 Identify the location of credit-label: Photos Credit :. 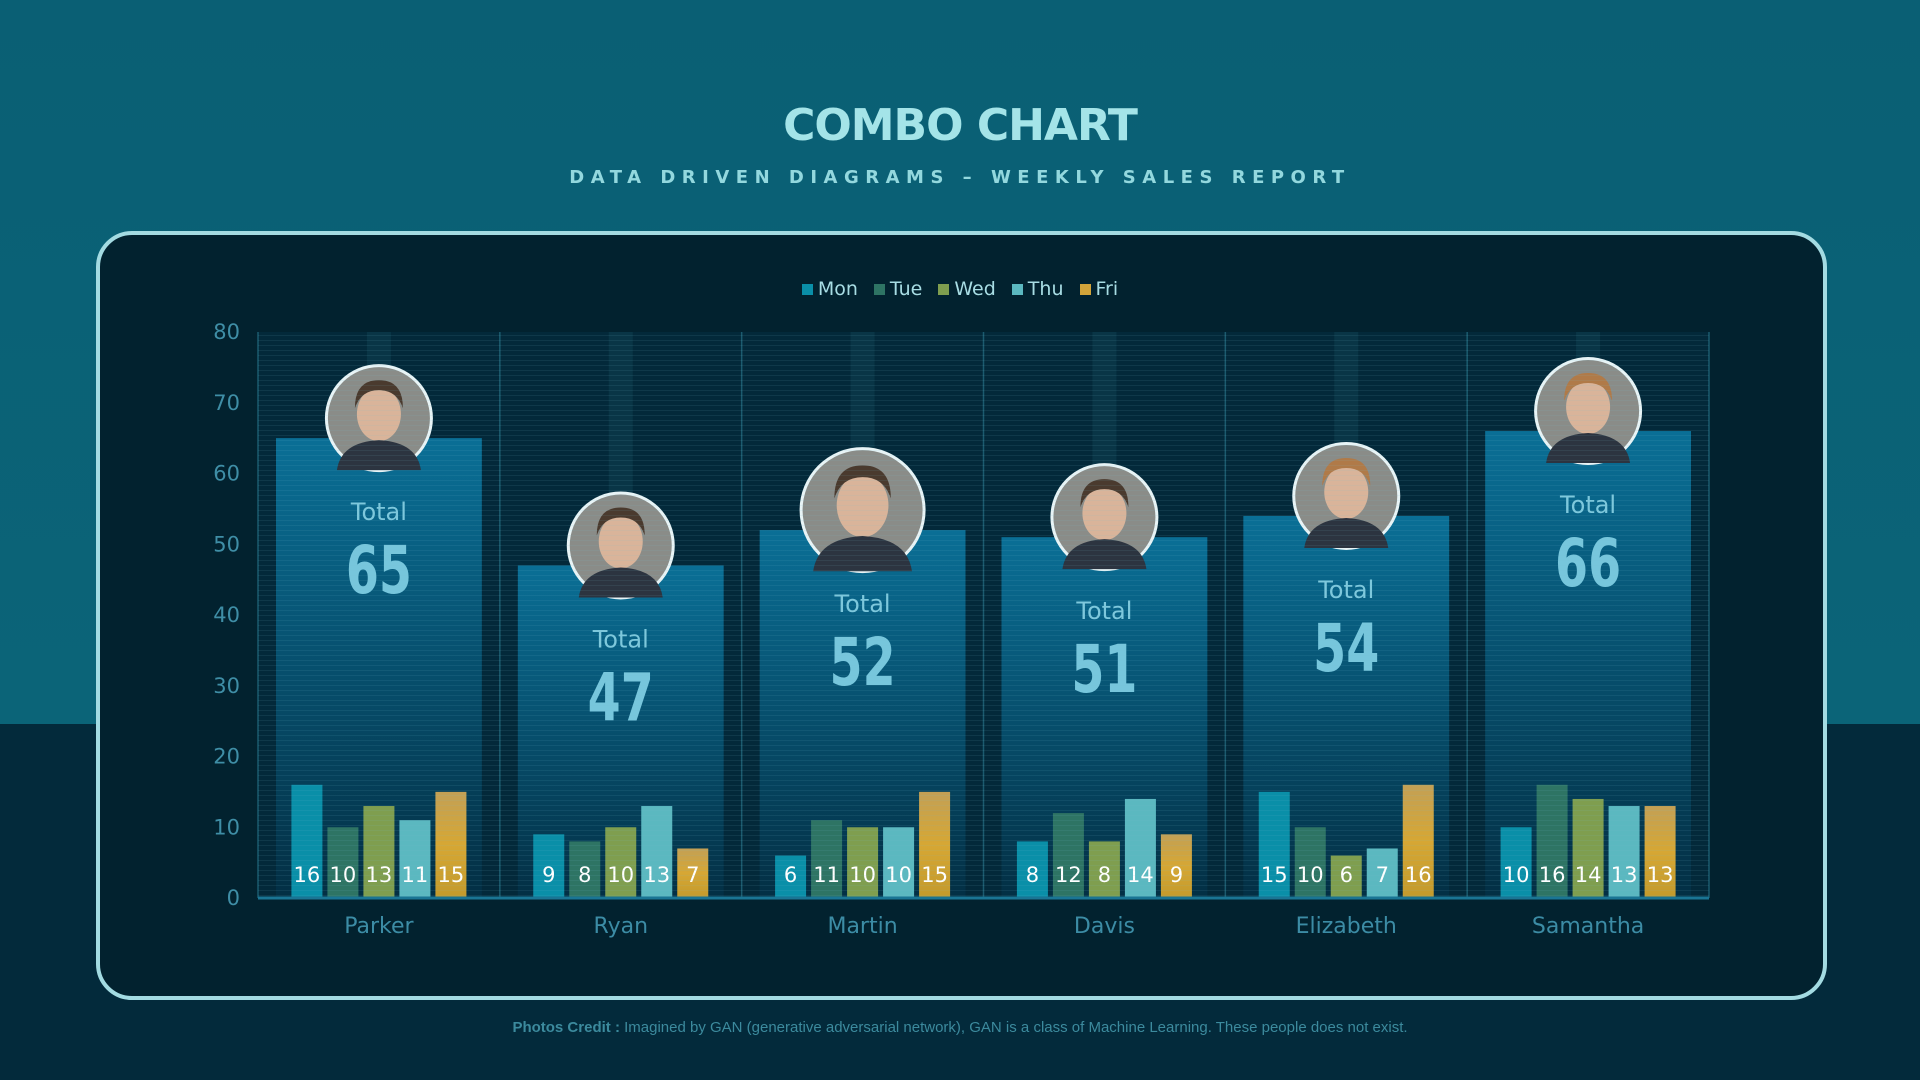
(566, 1027).